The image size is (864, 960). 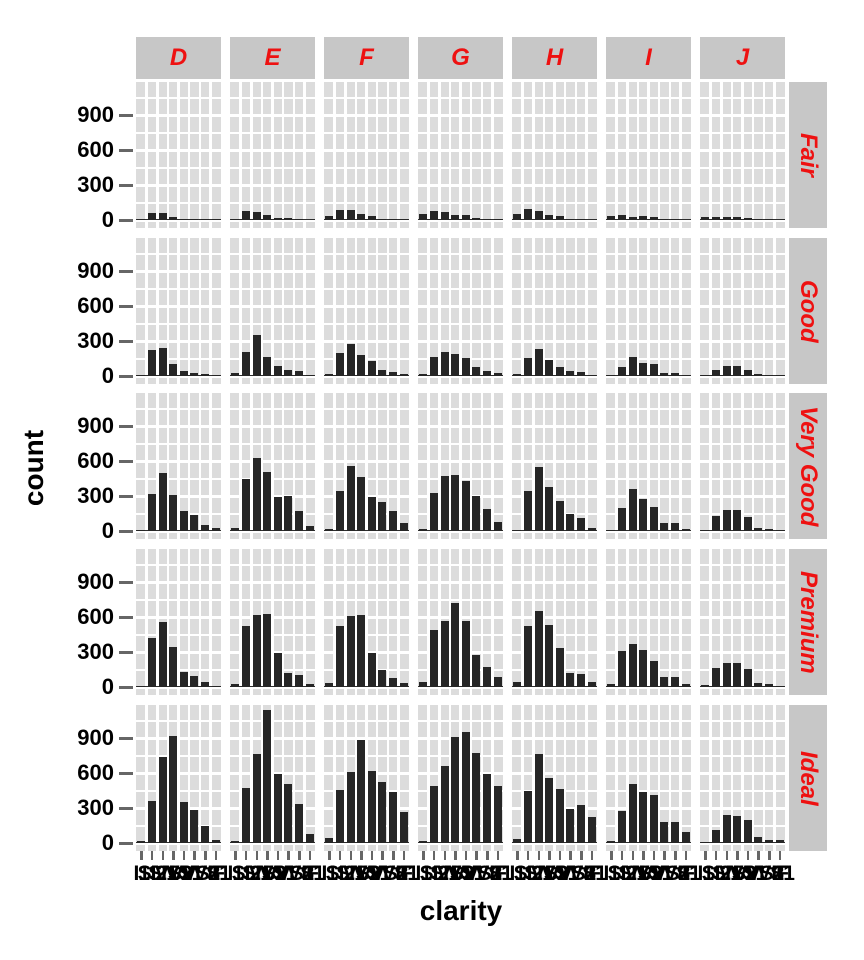 What do you see at coordinates (178, 311) in the screenshot?
I see `panel-good-D` at bounding box center [178, 311].